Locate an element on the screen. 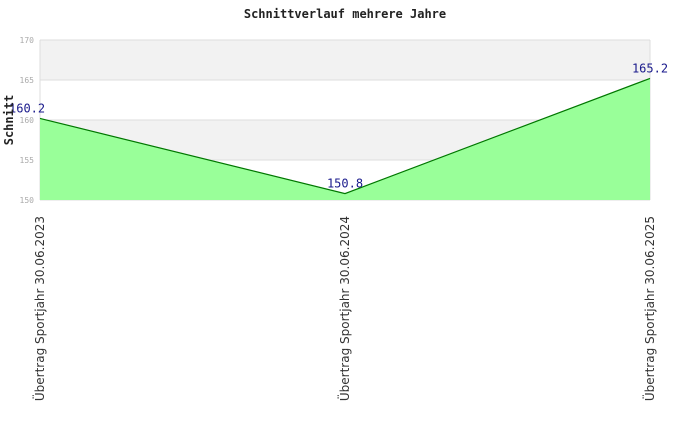 Image resolution: width=690 pixels, height=425 pixels. y-tick-label: 170 is located at coordinates (27, 40).